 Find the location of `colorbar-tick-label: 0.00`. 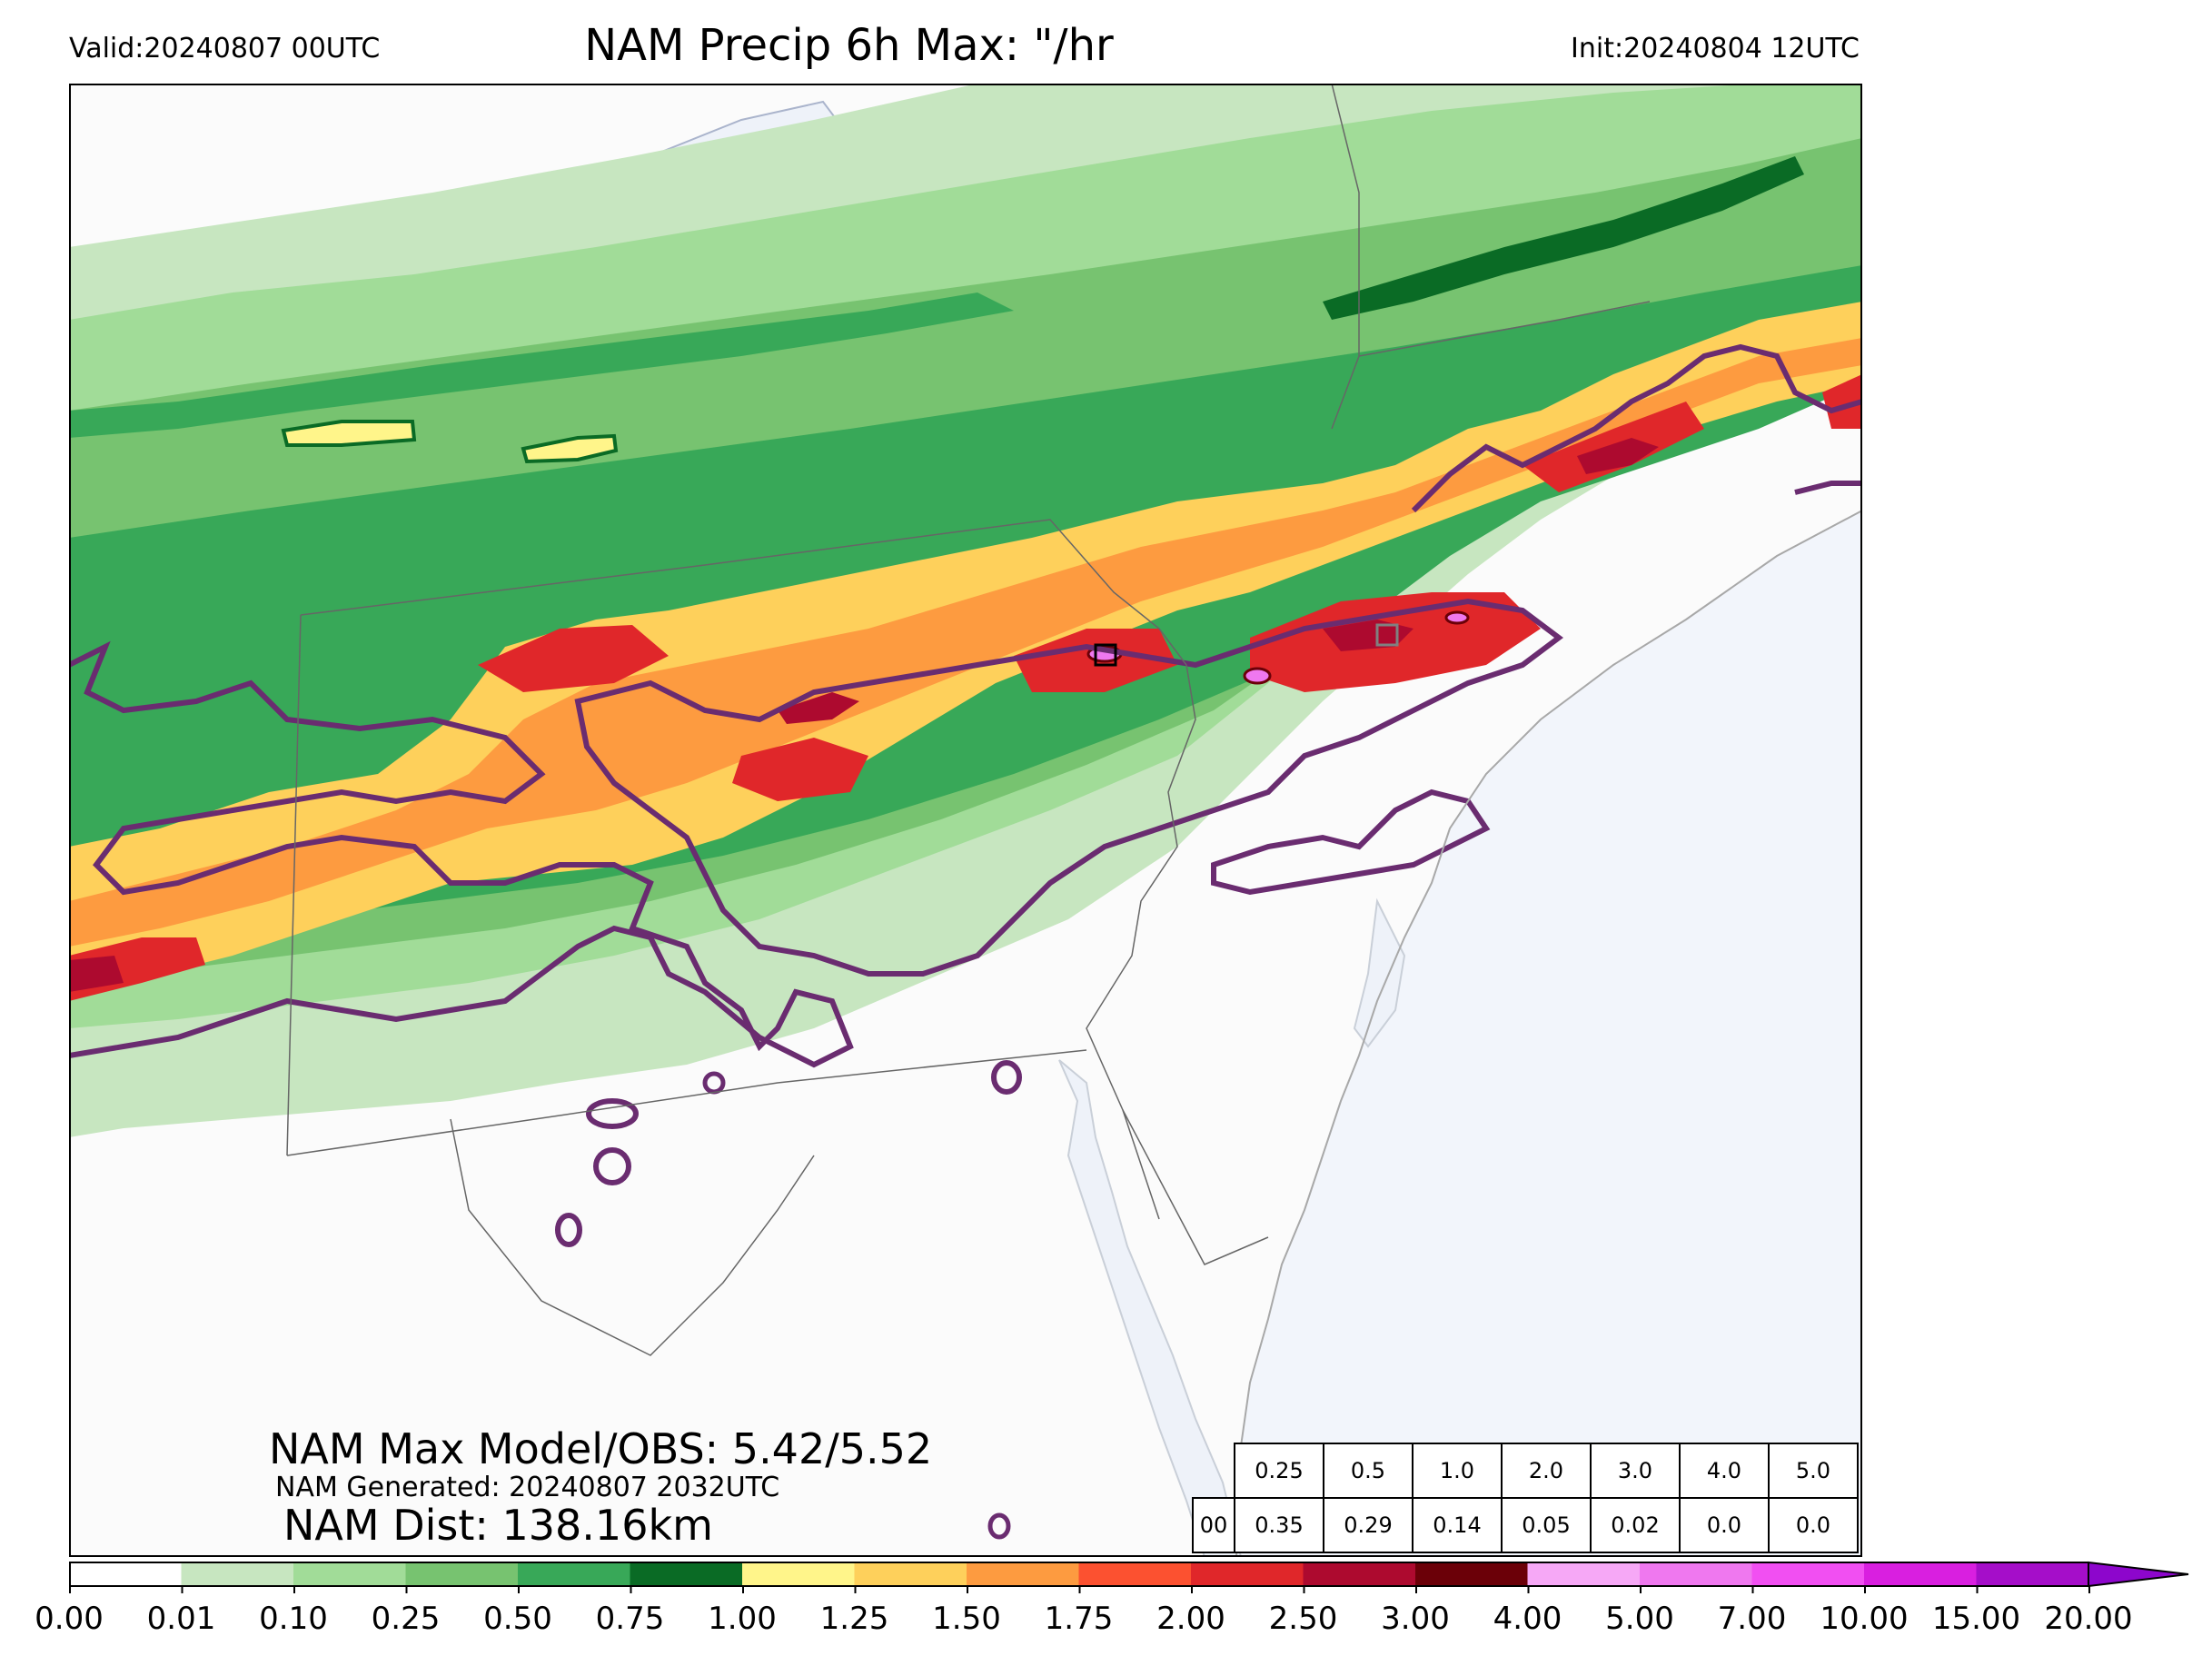

colorbar-tick-label: 0.00 is located at coordinates (69, 1619).